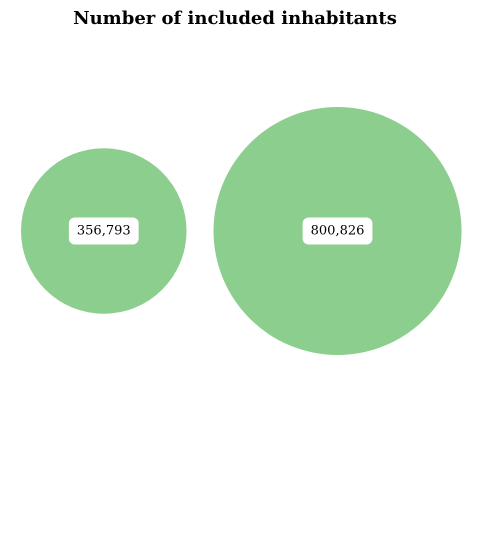 This screenshot has width=484, height=542. What do you see at coordinates (235, 18) in the screenshot?
I see `chart-title: Number of included inhabitants` at bounding box center [235, 18].